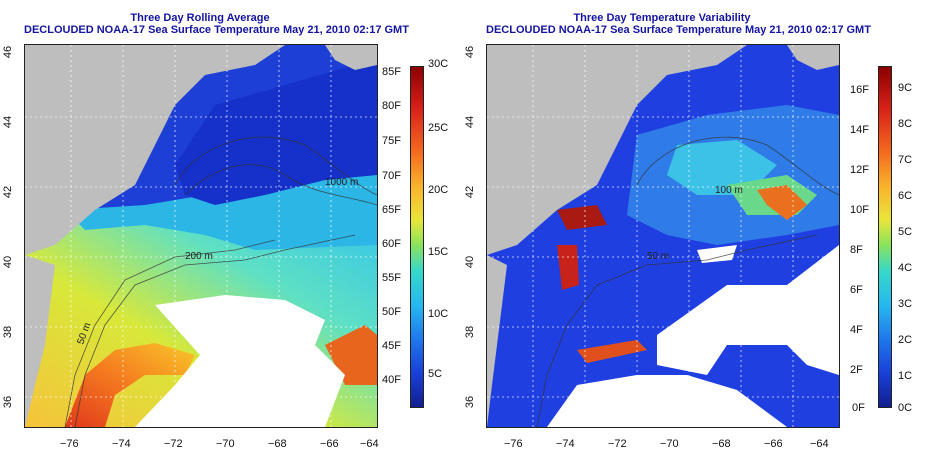  I want to click on left-cb-c-10: 10C, so click(438, 314).